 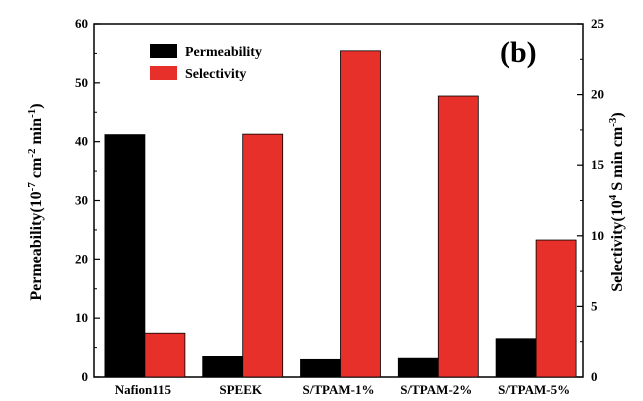 I want to click on right-tick-label: 0, so click(x=594, y=376).